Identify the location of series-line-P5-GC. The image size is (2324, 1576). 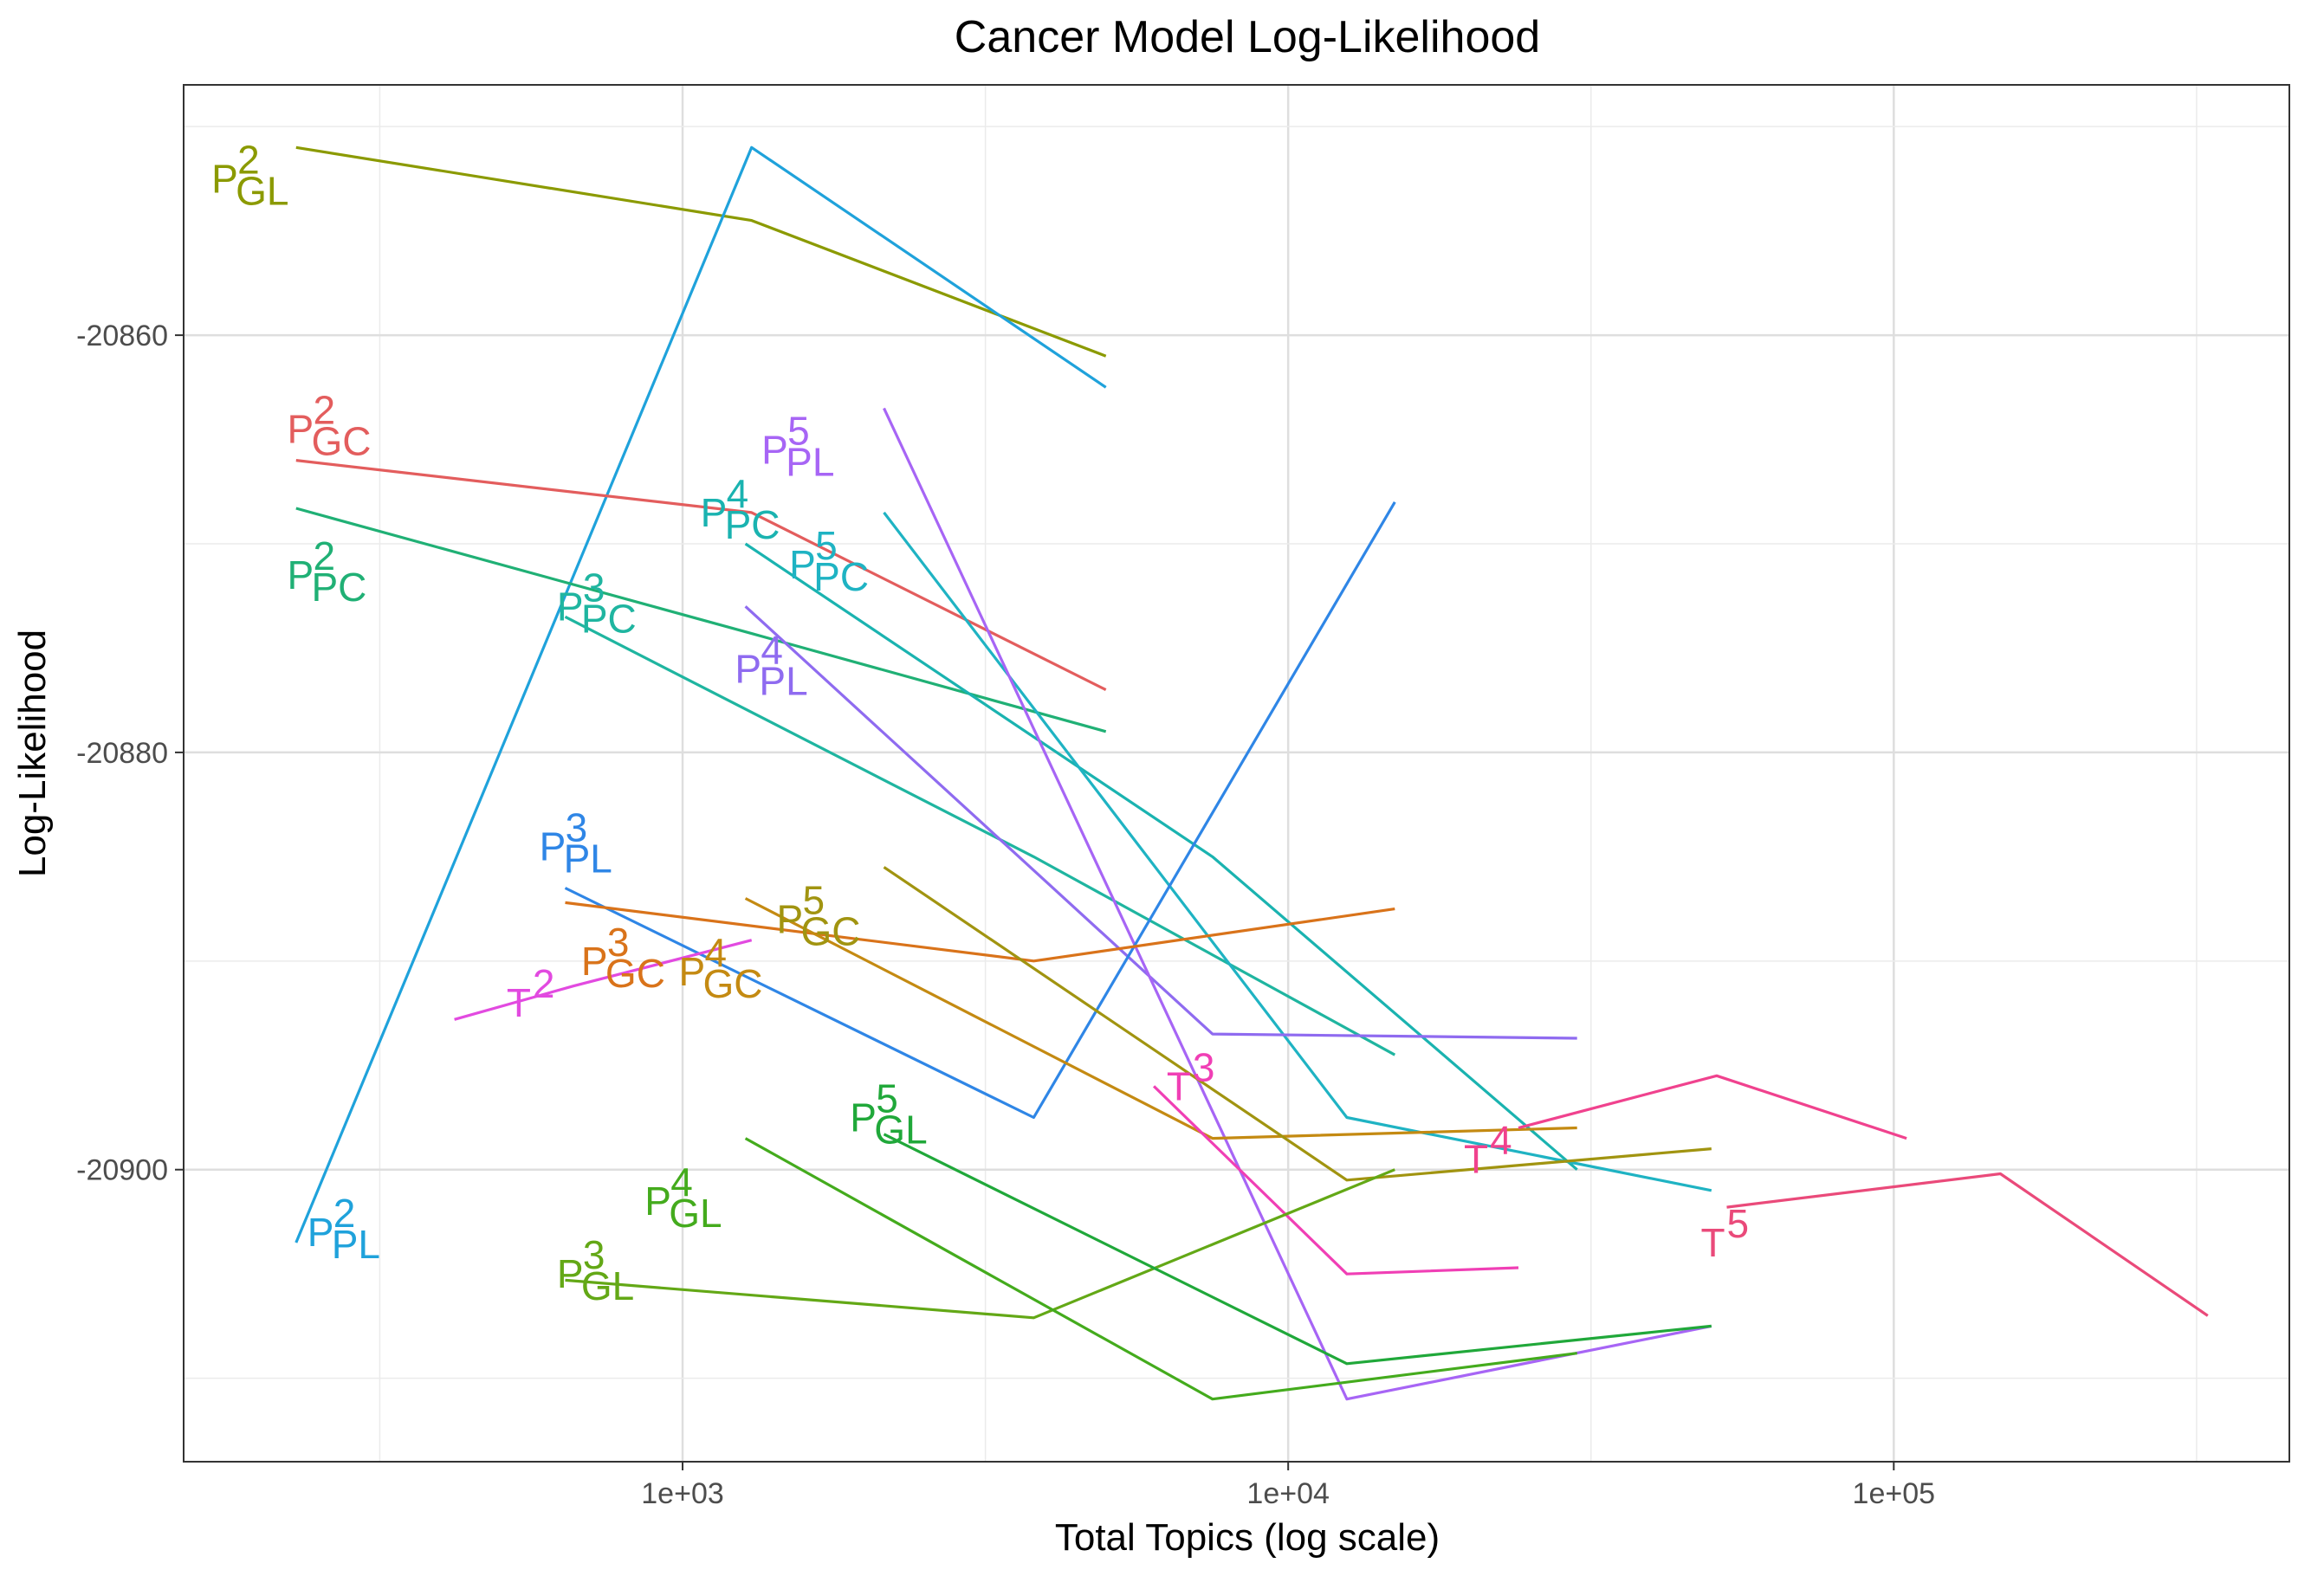
(1297, 1024).